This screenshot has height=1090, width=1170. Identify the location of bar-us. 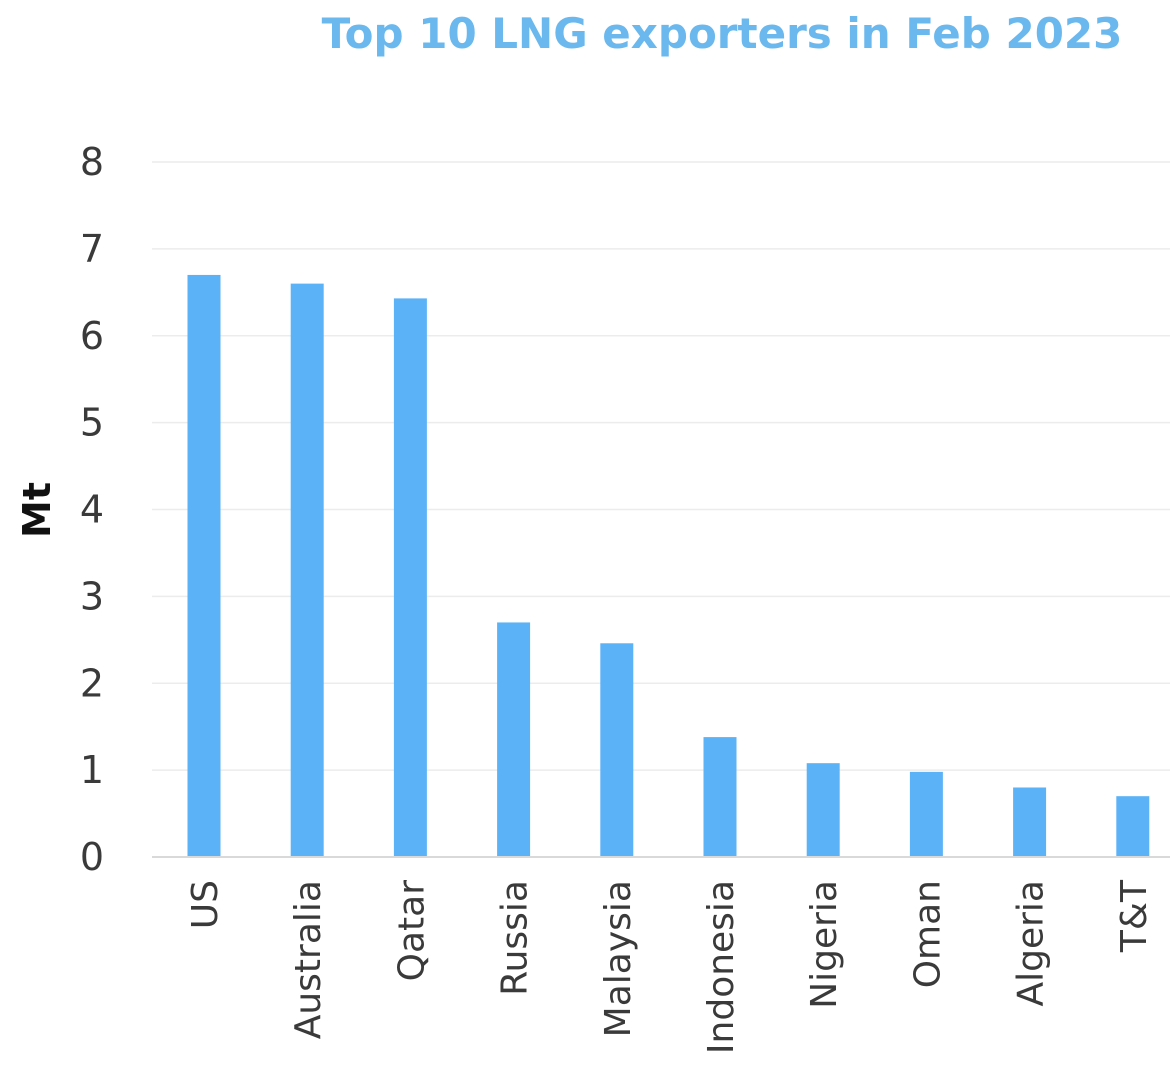
(204, 565).